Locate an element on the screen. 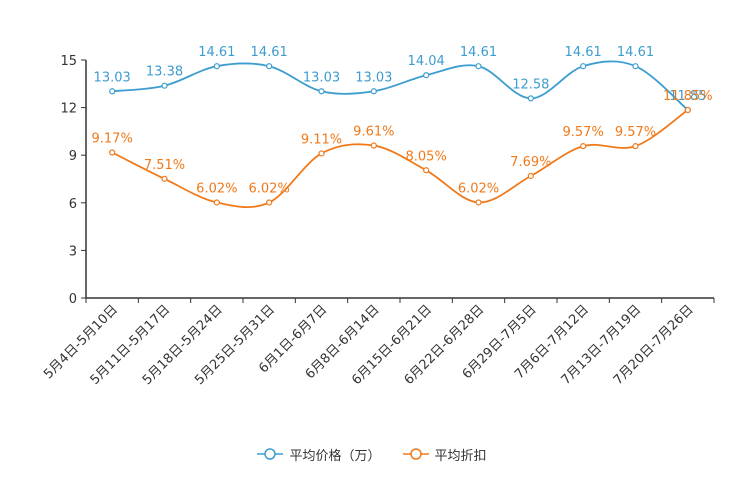 This screenshot has width=744, height=496. data-label: 14.04 is located at coordinates (426, 61).